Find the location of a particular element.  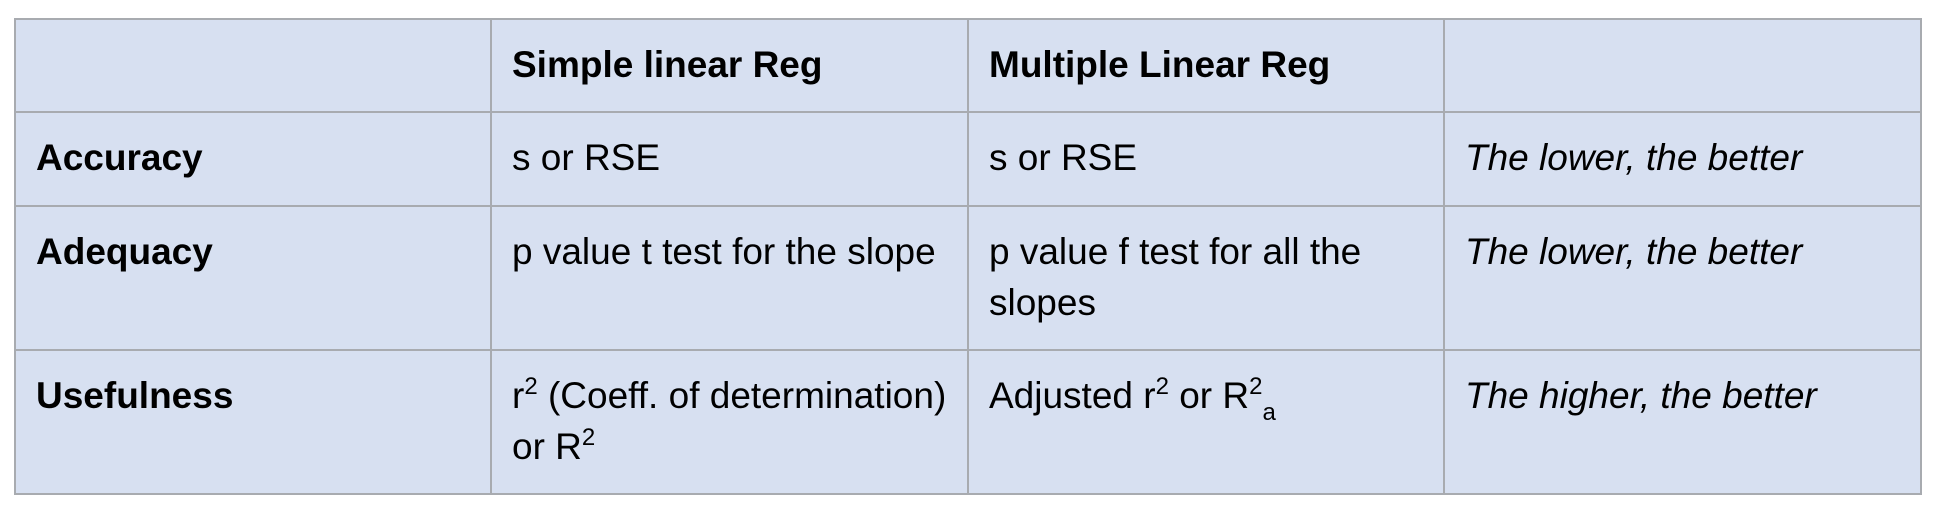

header-cell: Simple linear Reg is located at coordinates (729, 65).